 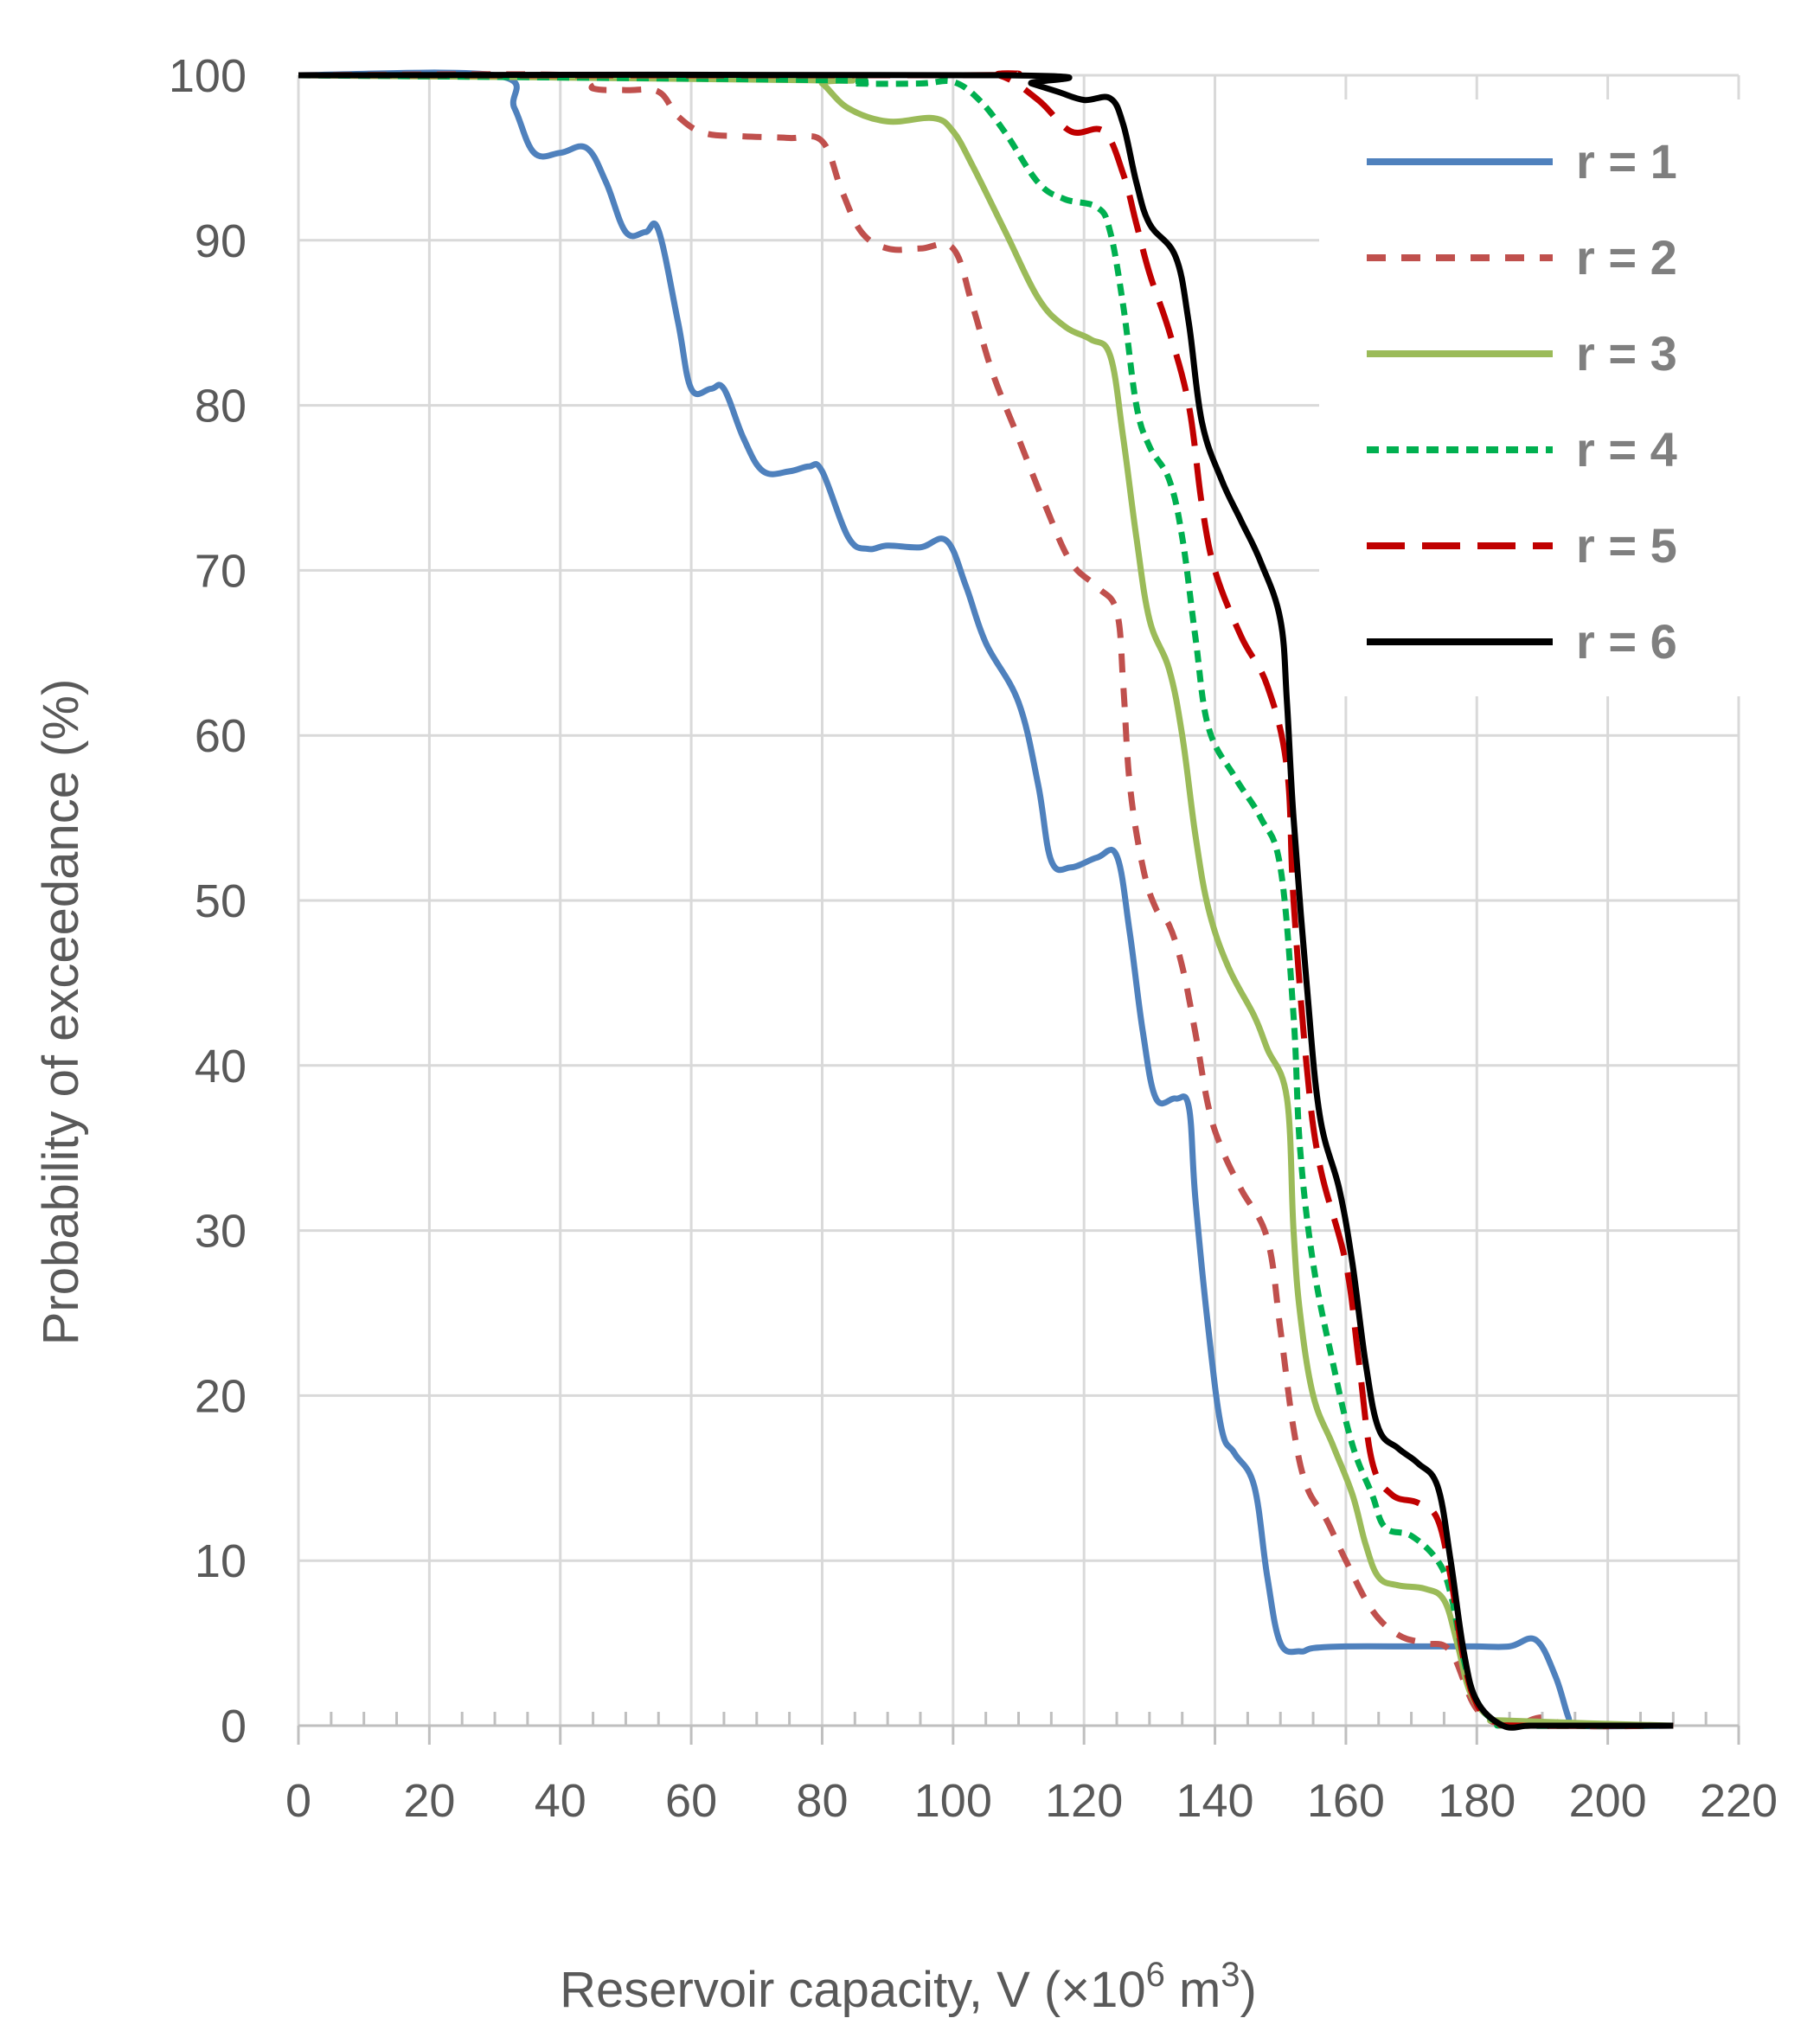 What do you see at coordinates (822, 1801) in the screenshot?
I see `x-tick-label: 80` at bounding box center [822, 1801].